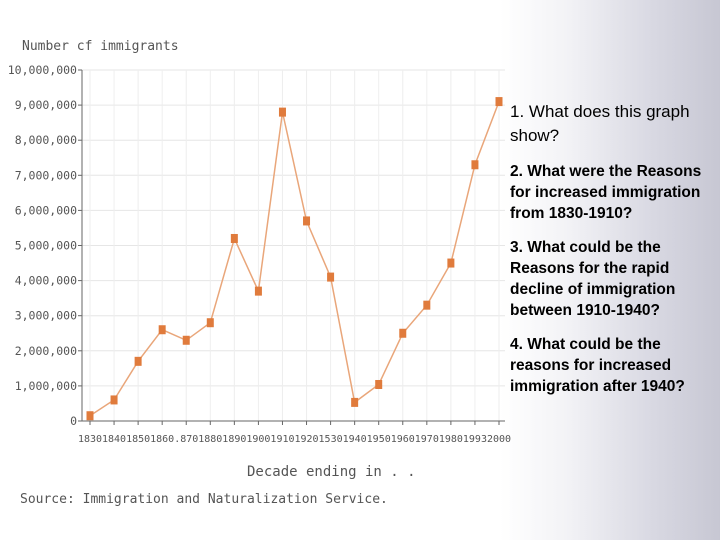 The image size is (720, 540). What do you see at coordinates (451, 439) in the screenshot?
I see `x-tick-label: 1980` at bounding box center [451, 439].